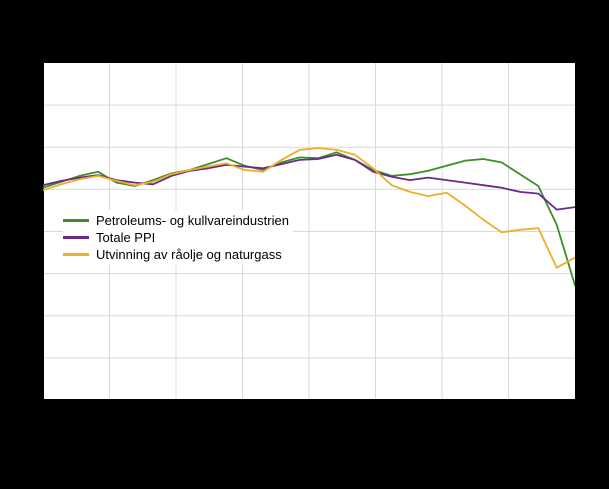 The width and height of the screenshot is (609, 489). I want to click on legend-label: Utvinning av råolje og naturgass, so click(189, 254).